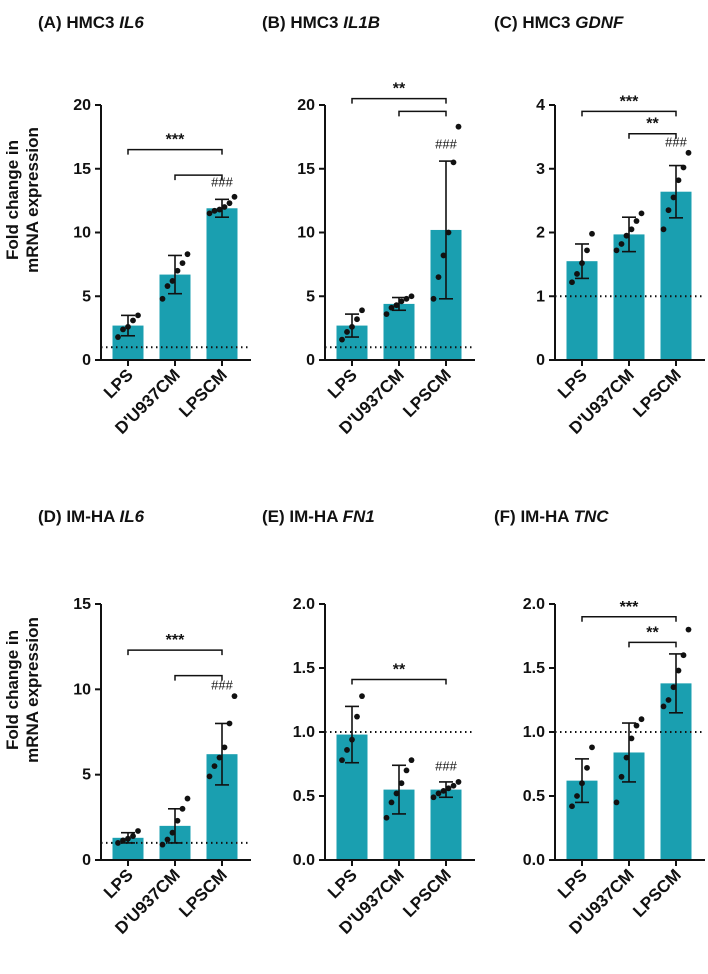 The image size is (708, 974). What do you see at coordinates (534, 796) in the screenshot?
I see `y-tick-label: 0.5` at bounding box center [534, 796].